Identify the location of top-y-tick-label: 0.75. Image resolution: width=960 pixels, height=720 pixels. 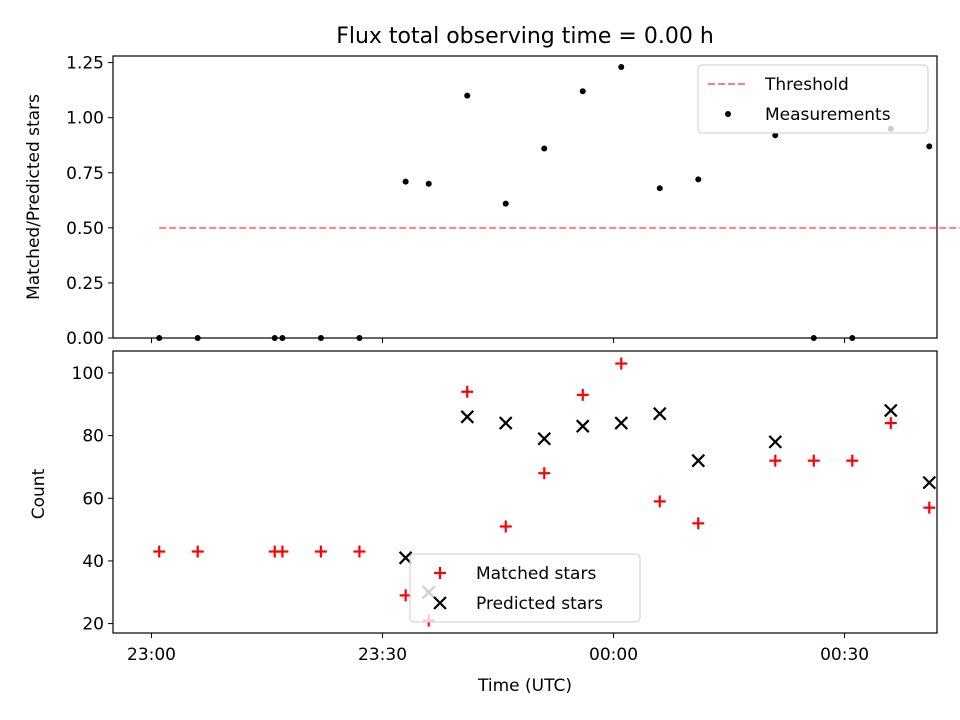
(85, 174).